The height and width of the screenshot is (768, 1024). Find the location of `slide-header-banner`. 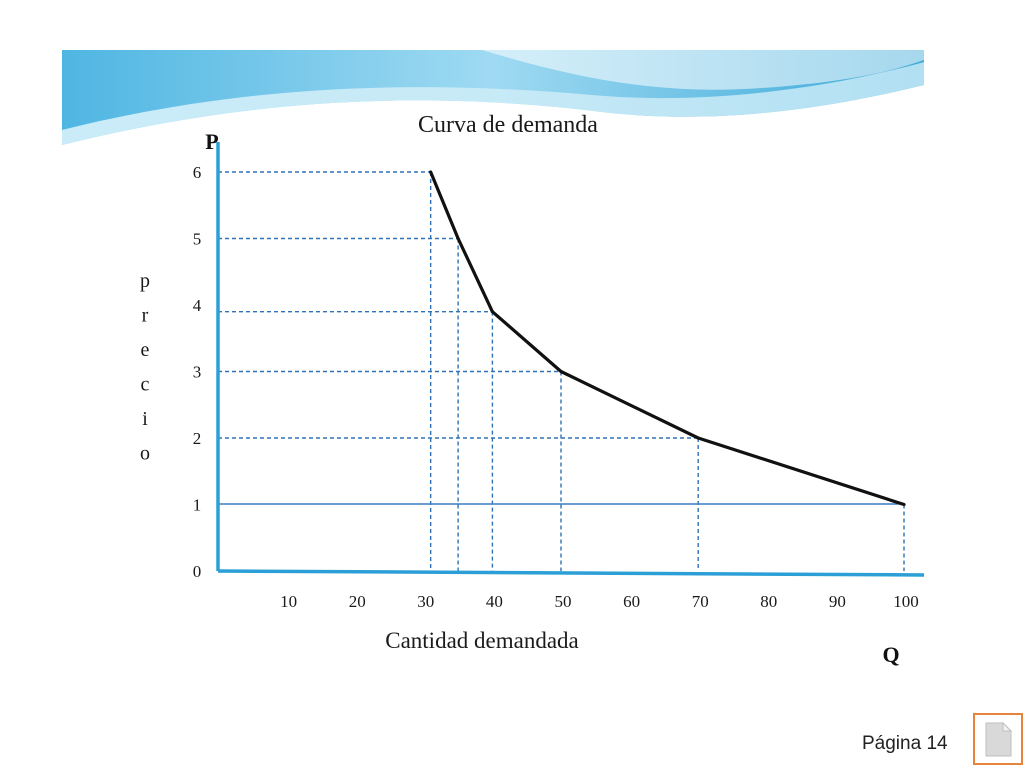

slide-header-banner is located at coordinates (493, 97).